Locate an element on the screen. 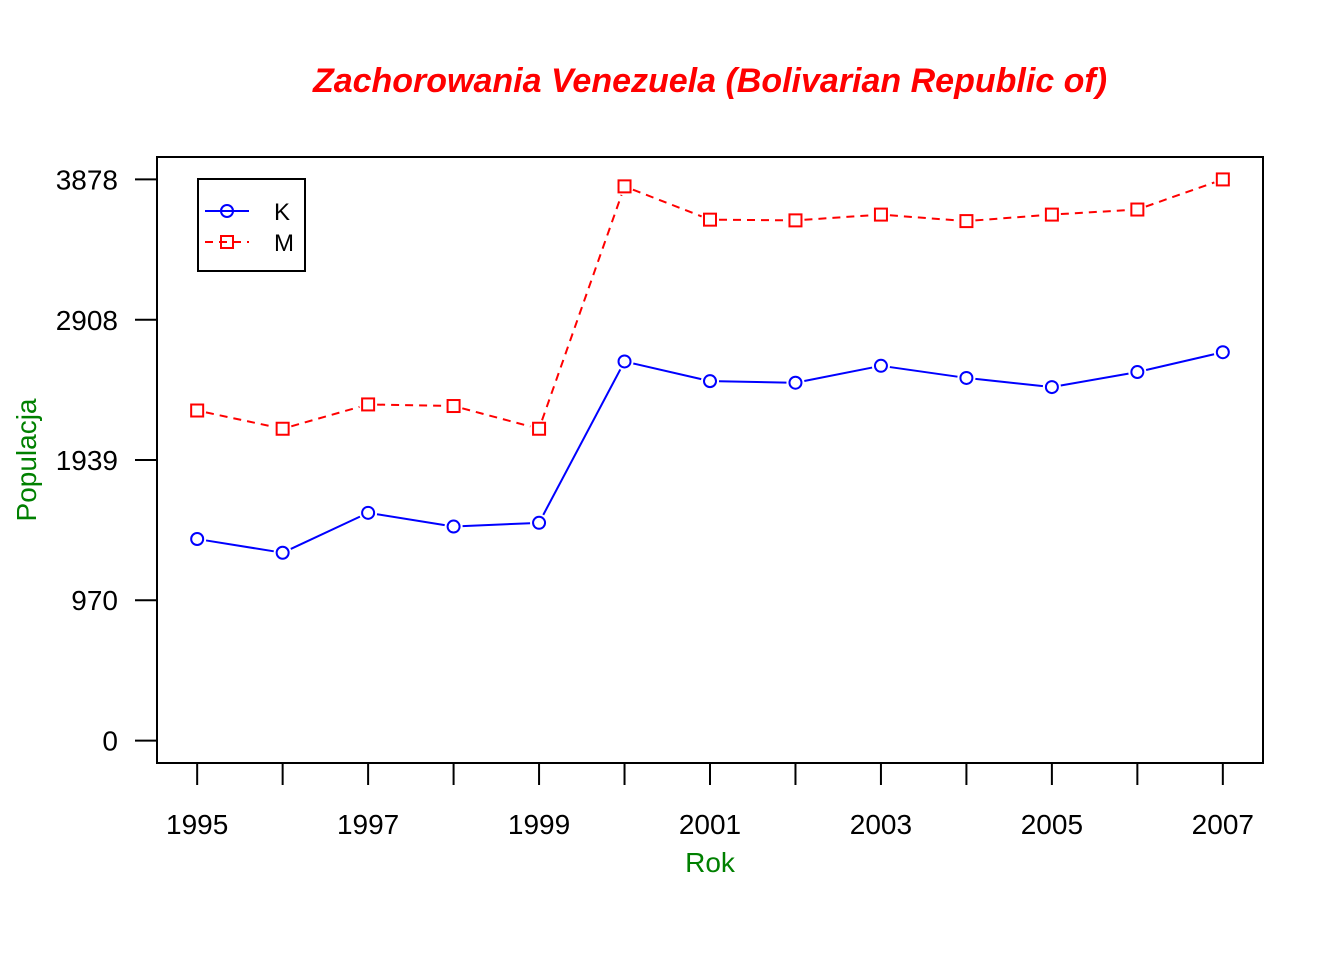 This screenshot has width=1344, height=960. y-tick-label: 1939 is located at coordinates (87, 460).